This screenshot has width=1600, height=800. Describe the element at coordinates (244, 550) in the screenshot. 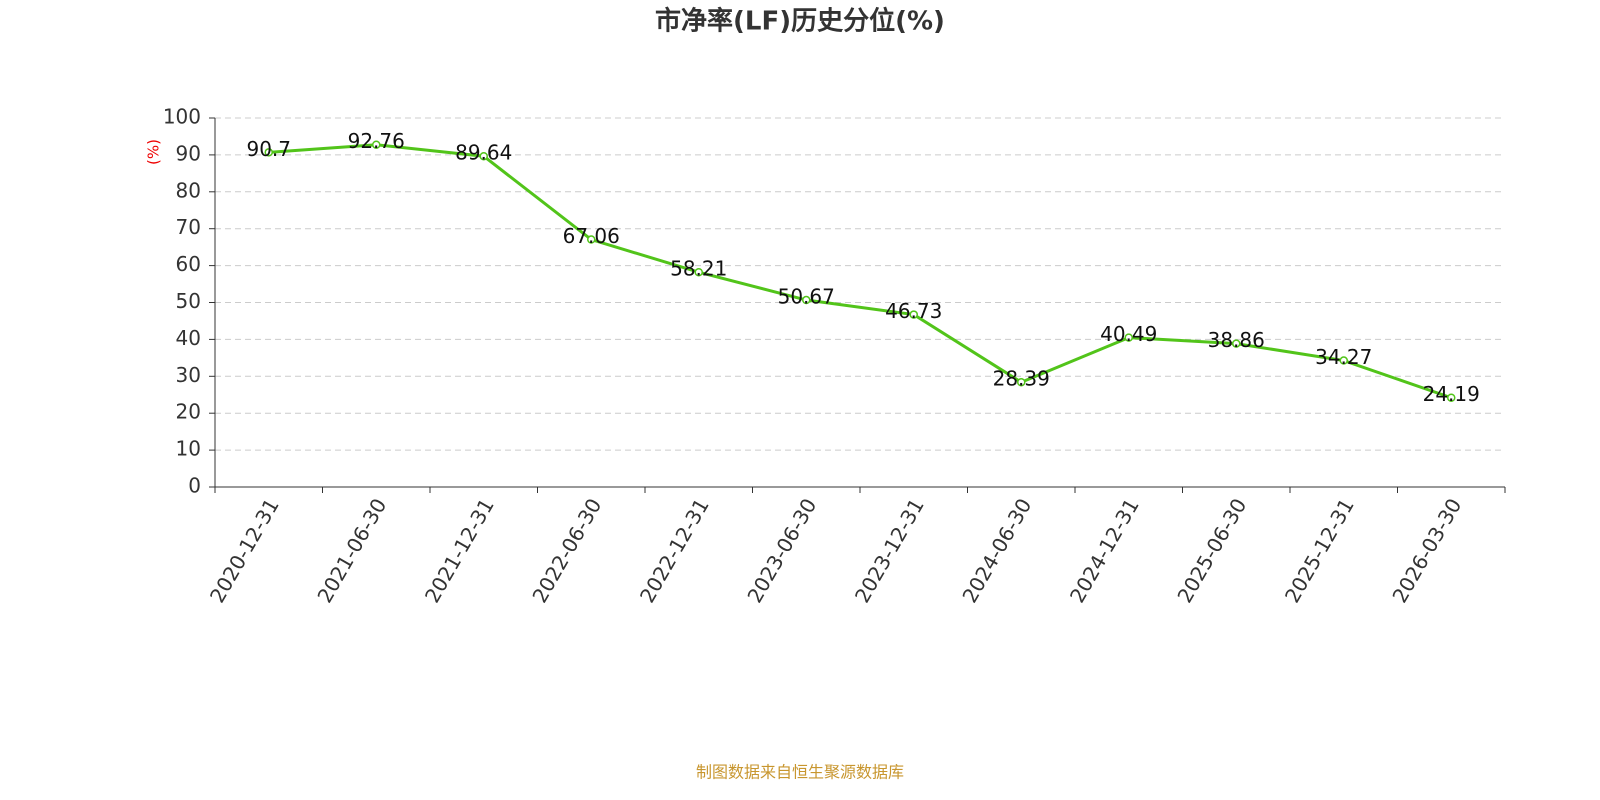

I see `x-tick-label: 2020-12-31` at that location.